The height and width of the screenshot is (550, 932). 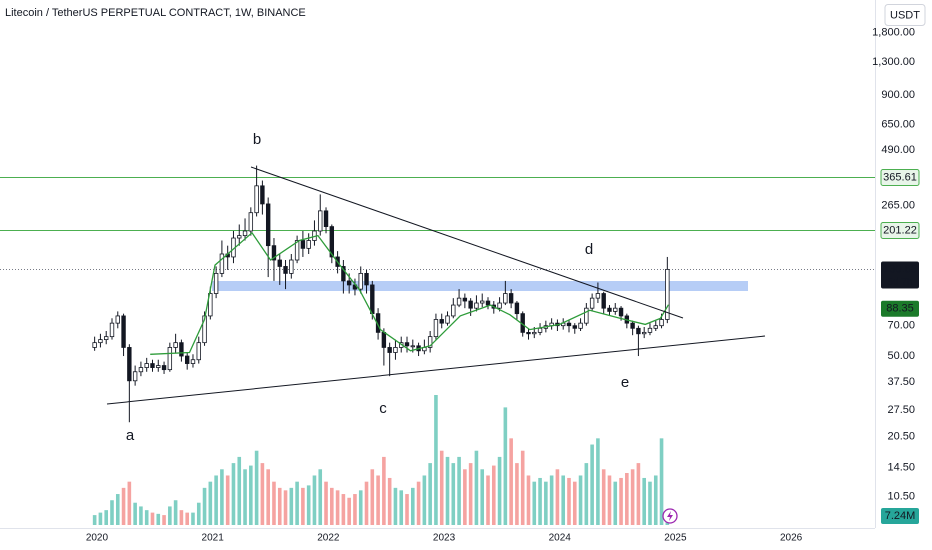 What do you see at coordinates (901, 468) in the screenshot?
I see `y-tick-label: 14.50` at bounding box center [901, 468].